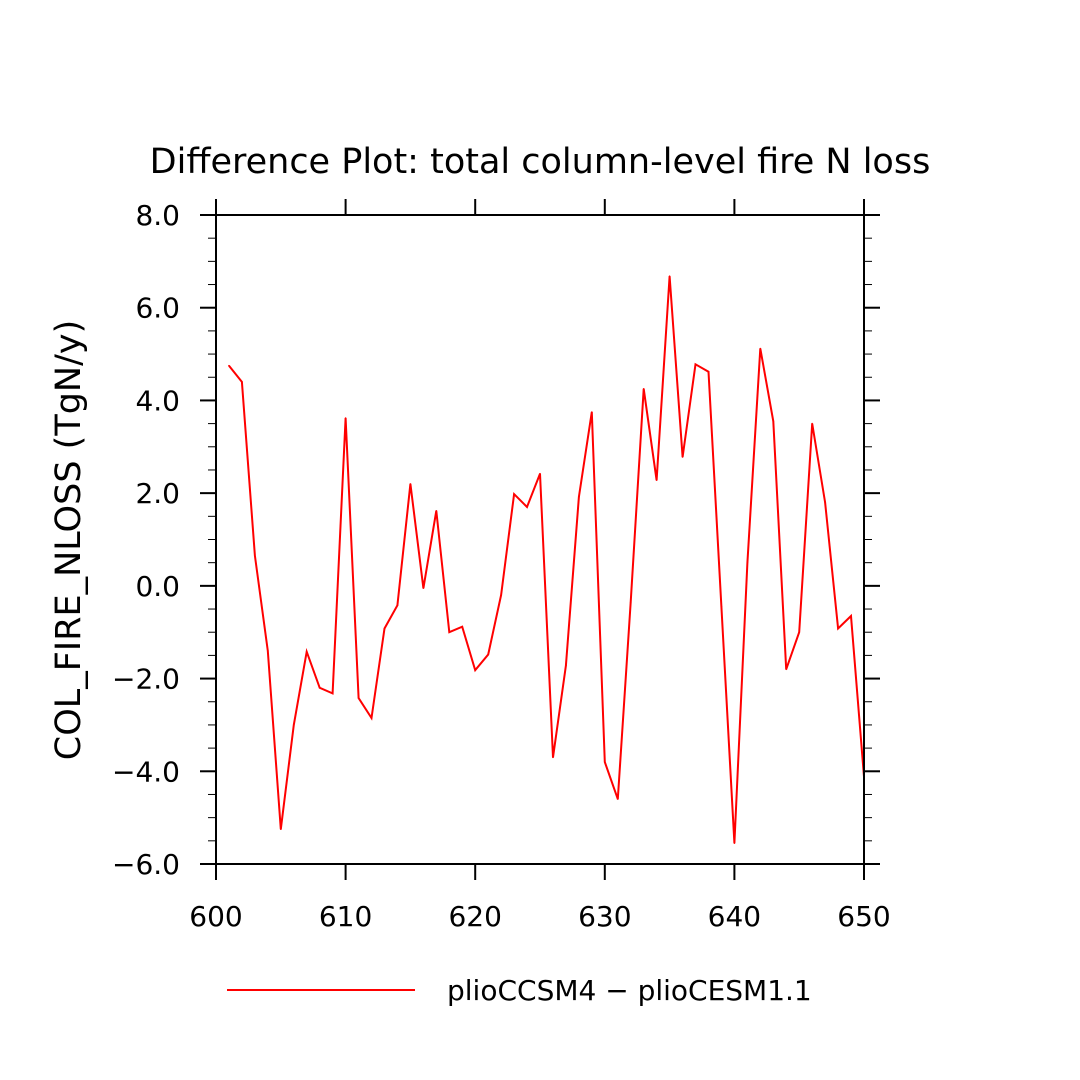  Describe the element at coordinates (146, 679) in the screenshot. I see `y-tick-label: −2.0` at that location.